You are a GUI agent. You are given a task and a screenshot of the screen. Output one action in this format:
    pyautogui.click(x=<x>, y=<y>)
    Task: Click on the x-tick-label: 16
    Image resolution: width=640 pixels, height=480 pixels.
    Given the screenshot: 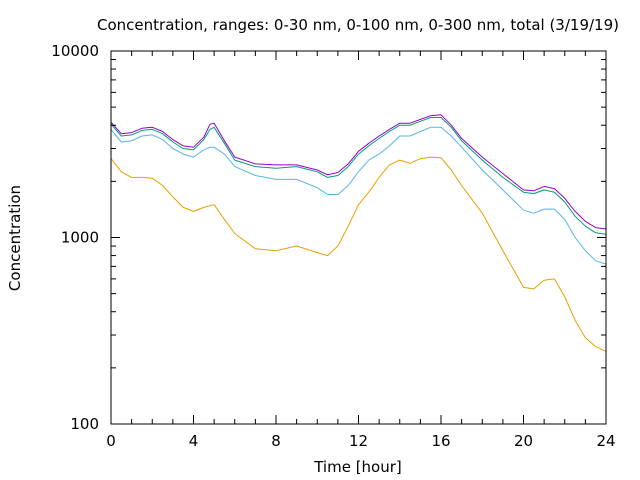 What is the action you would take?
    pyautogui.click(x=440, y=441)
    